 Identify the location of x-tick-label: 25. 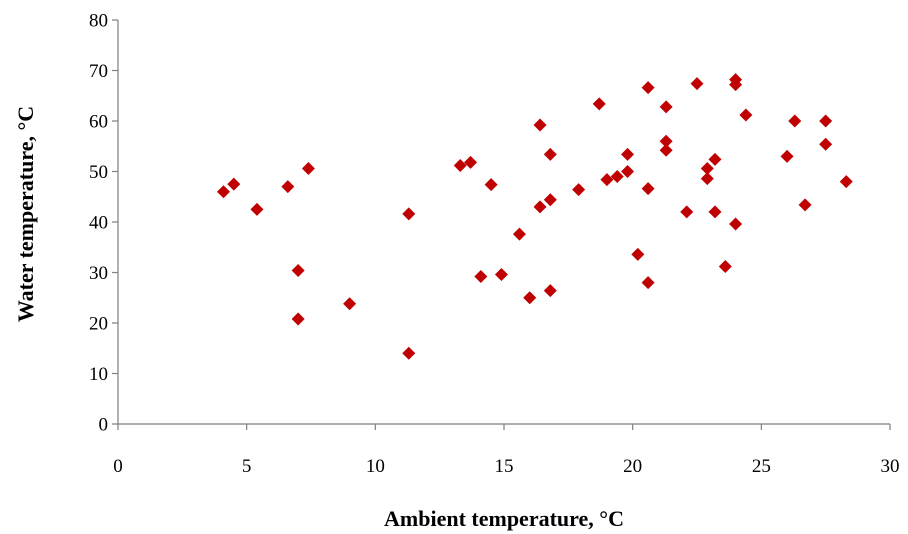
(761, 466).